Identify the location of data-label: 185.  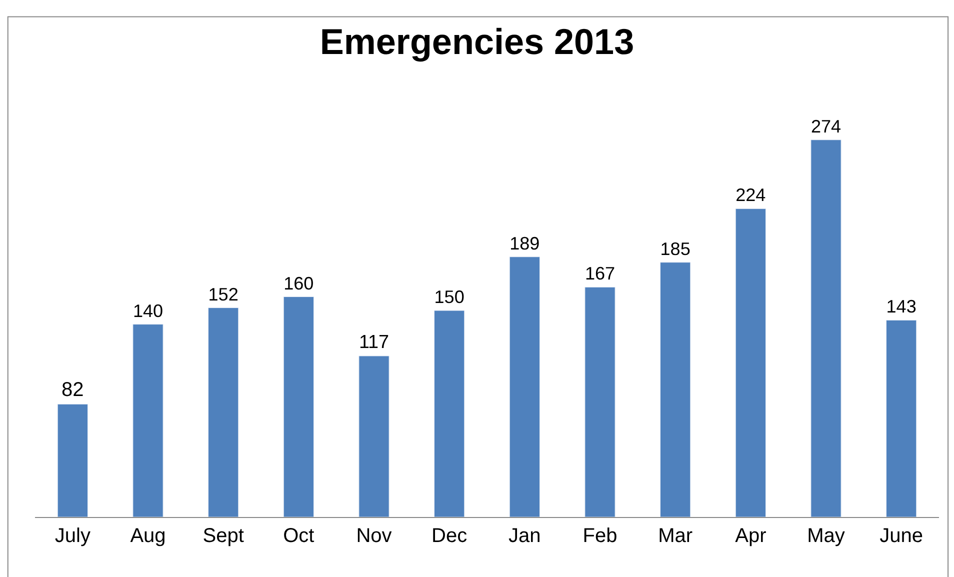
(675, 248).